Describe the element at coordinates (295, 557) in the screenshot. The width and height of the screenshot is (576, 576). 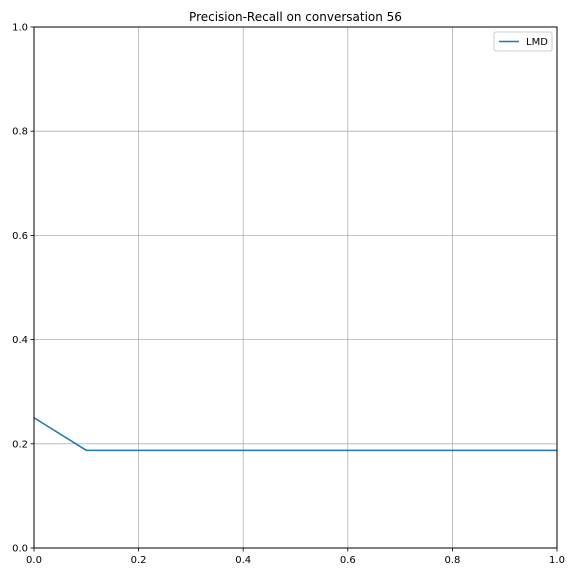
I see `x-axis: 0.0 0.2 0.4 0.6 0.8 1.0` at that location.